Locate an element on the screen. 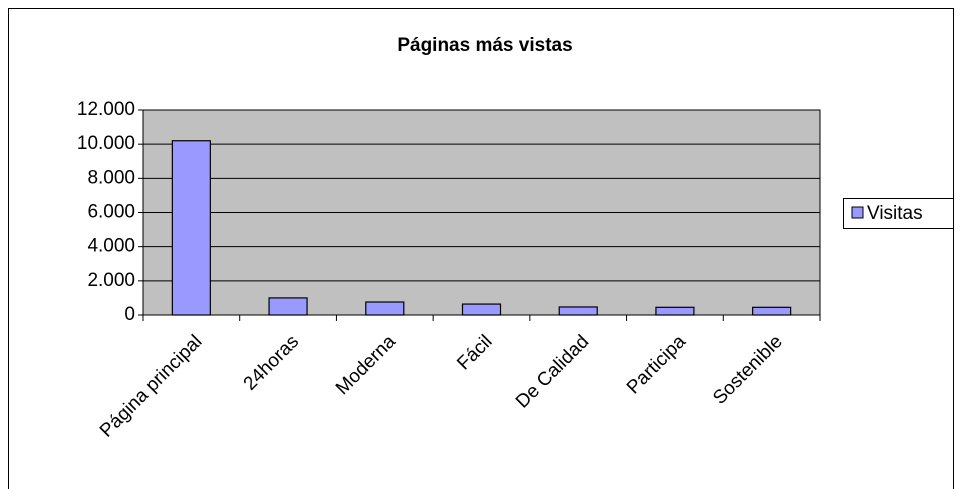 This screenshot has width=955, height=489. y-tick-label: 8.000 is located at coordinates (111, 177).